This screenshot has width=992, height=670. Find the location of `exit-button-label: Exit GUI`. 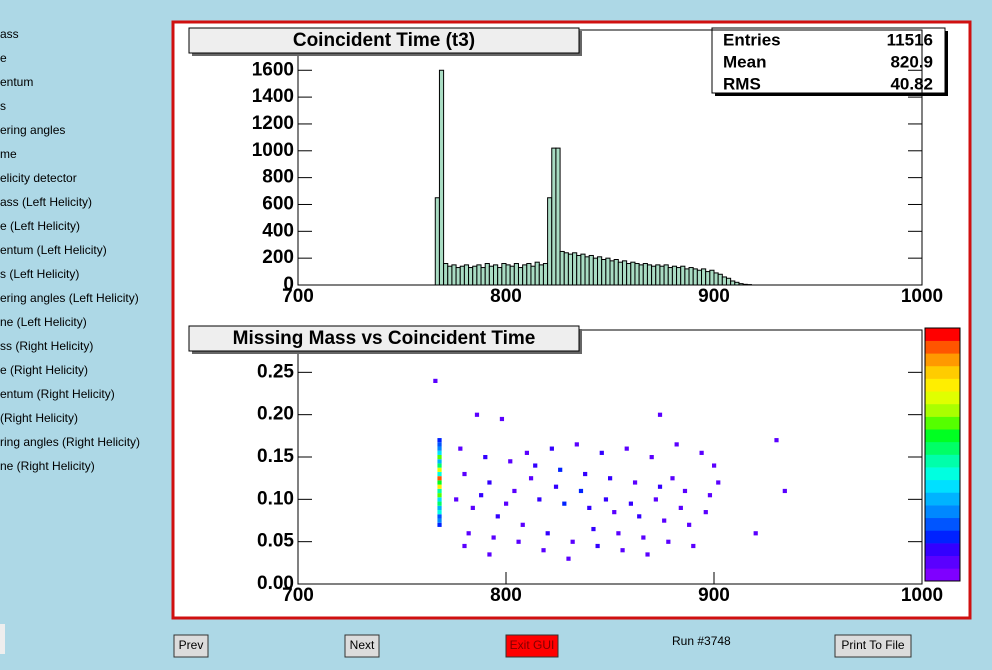

exit-button-label: Exit GUI is located at coordinates (532, 645).